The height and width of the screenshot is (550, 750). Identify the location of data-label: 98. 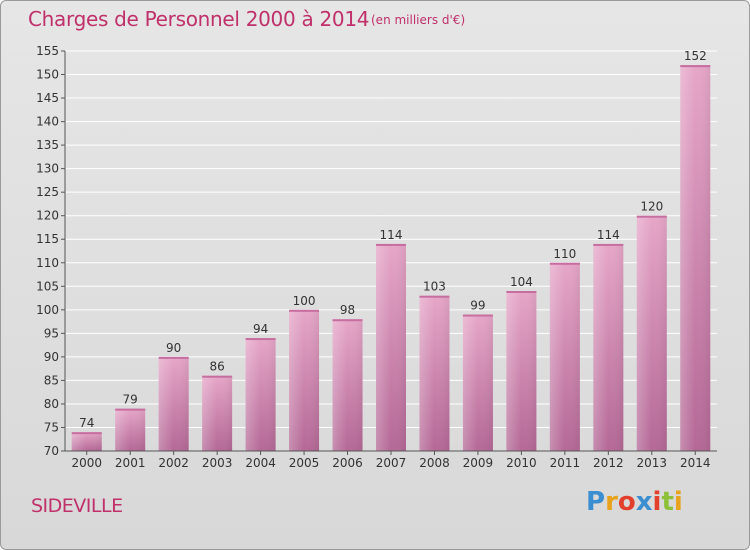
(347, 310).